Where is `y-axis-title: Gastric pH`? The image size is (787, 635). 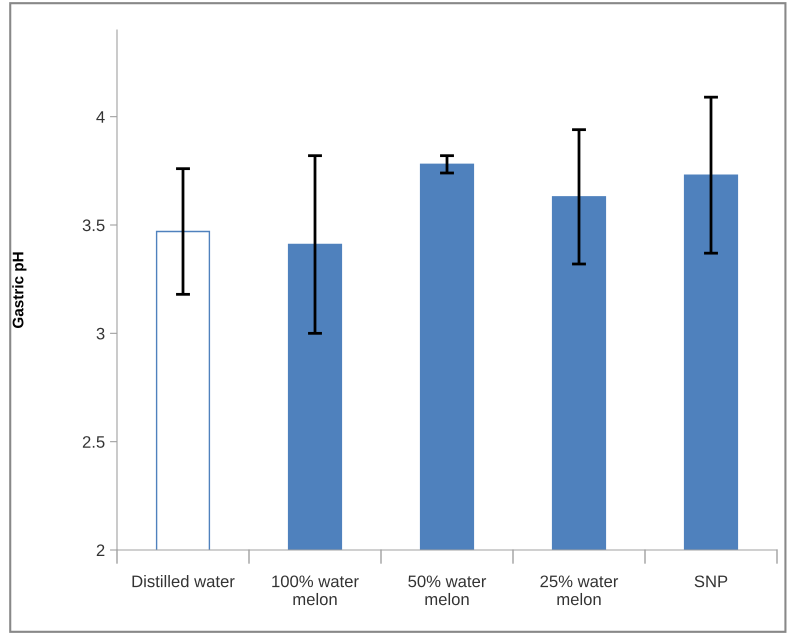 y-axis-title: Gastric pH is located at coordinates (19, 290).